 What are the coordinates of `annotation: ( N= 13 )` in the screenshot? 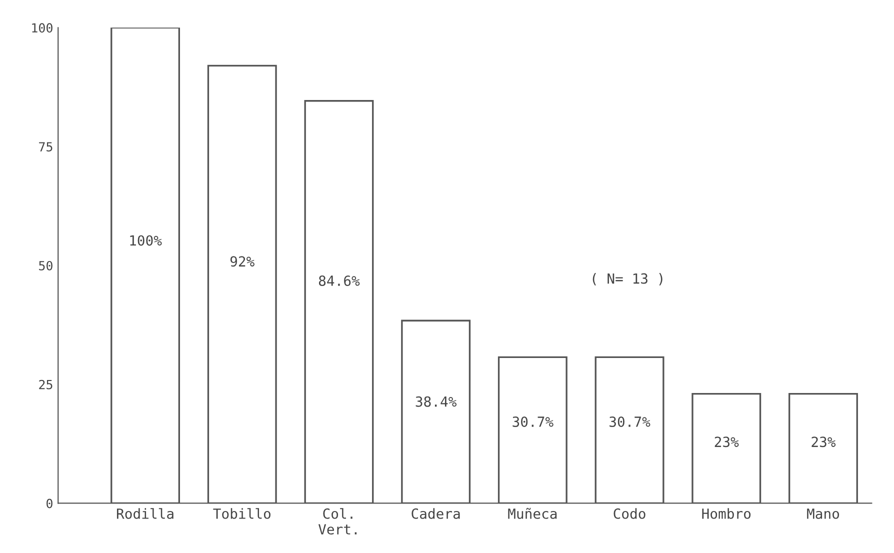 It's located at (627, 279).